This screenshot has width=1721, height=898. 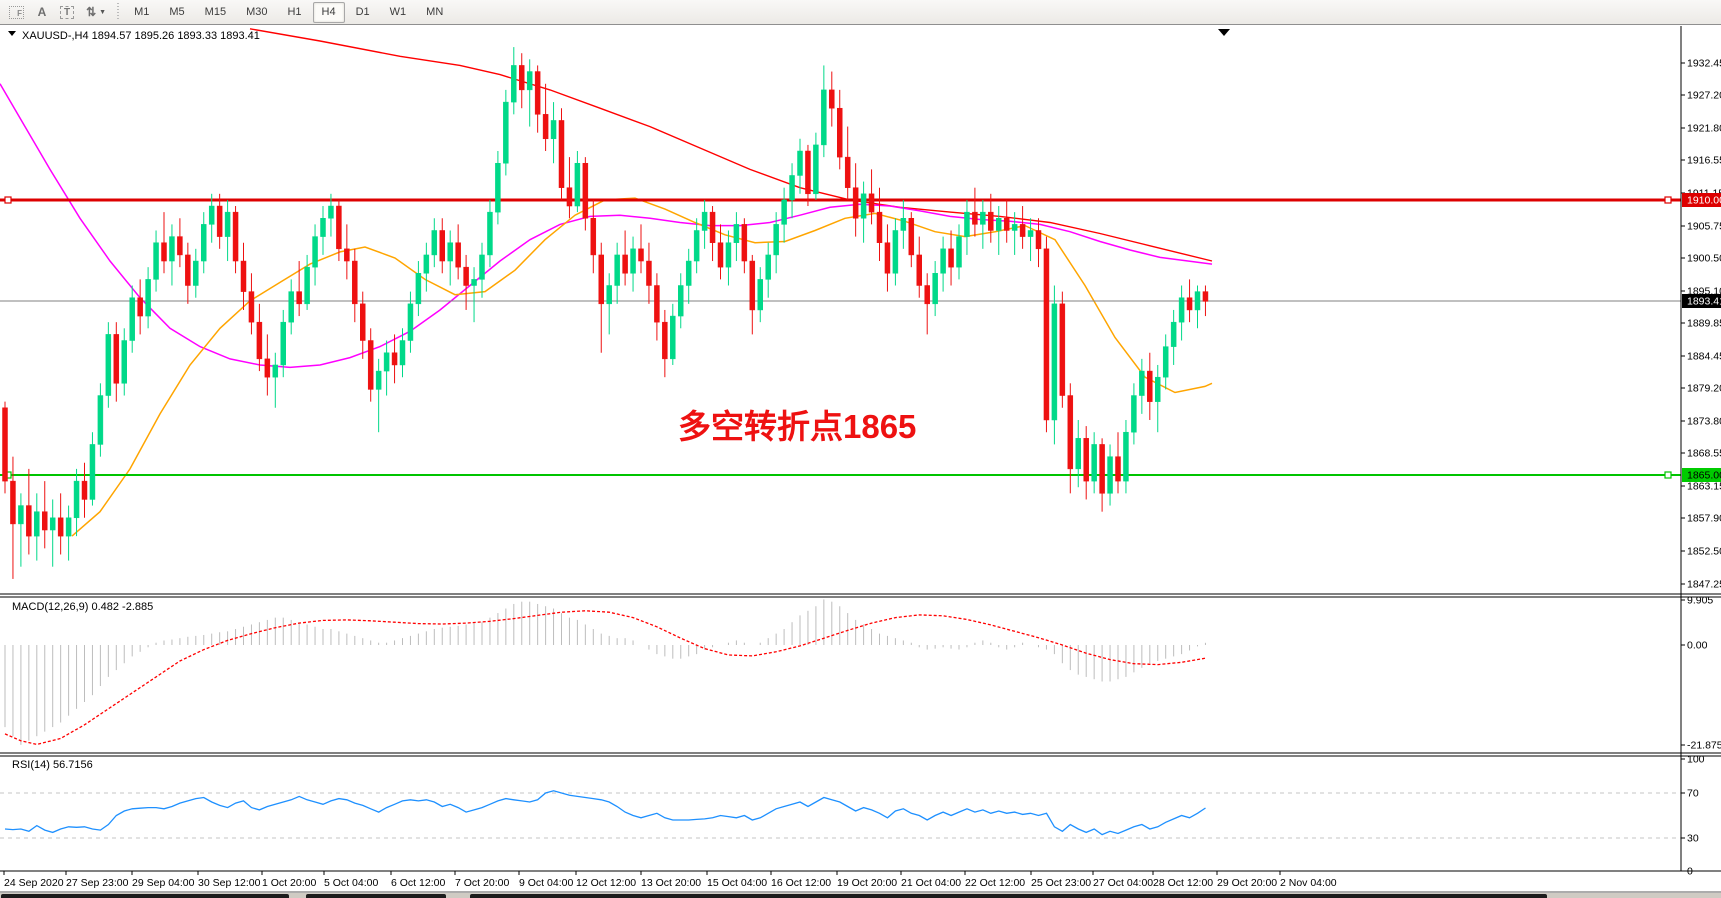 I want to click on rsi-panel: RSI(14) 56.7156, so click(x=840, y=799).